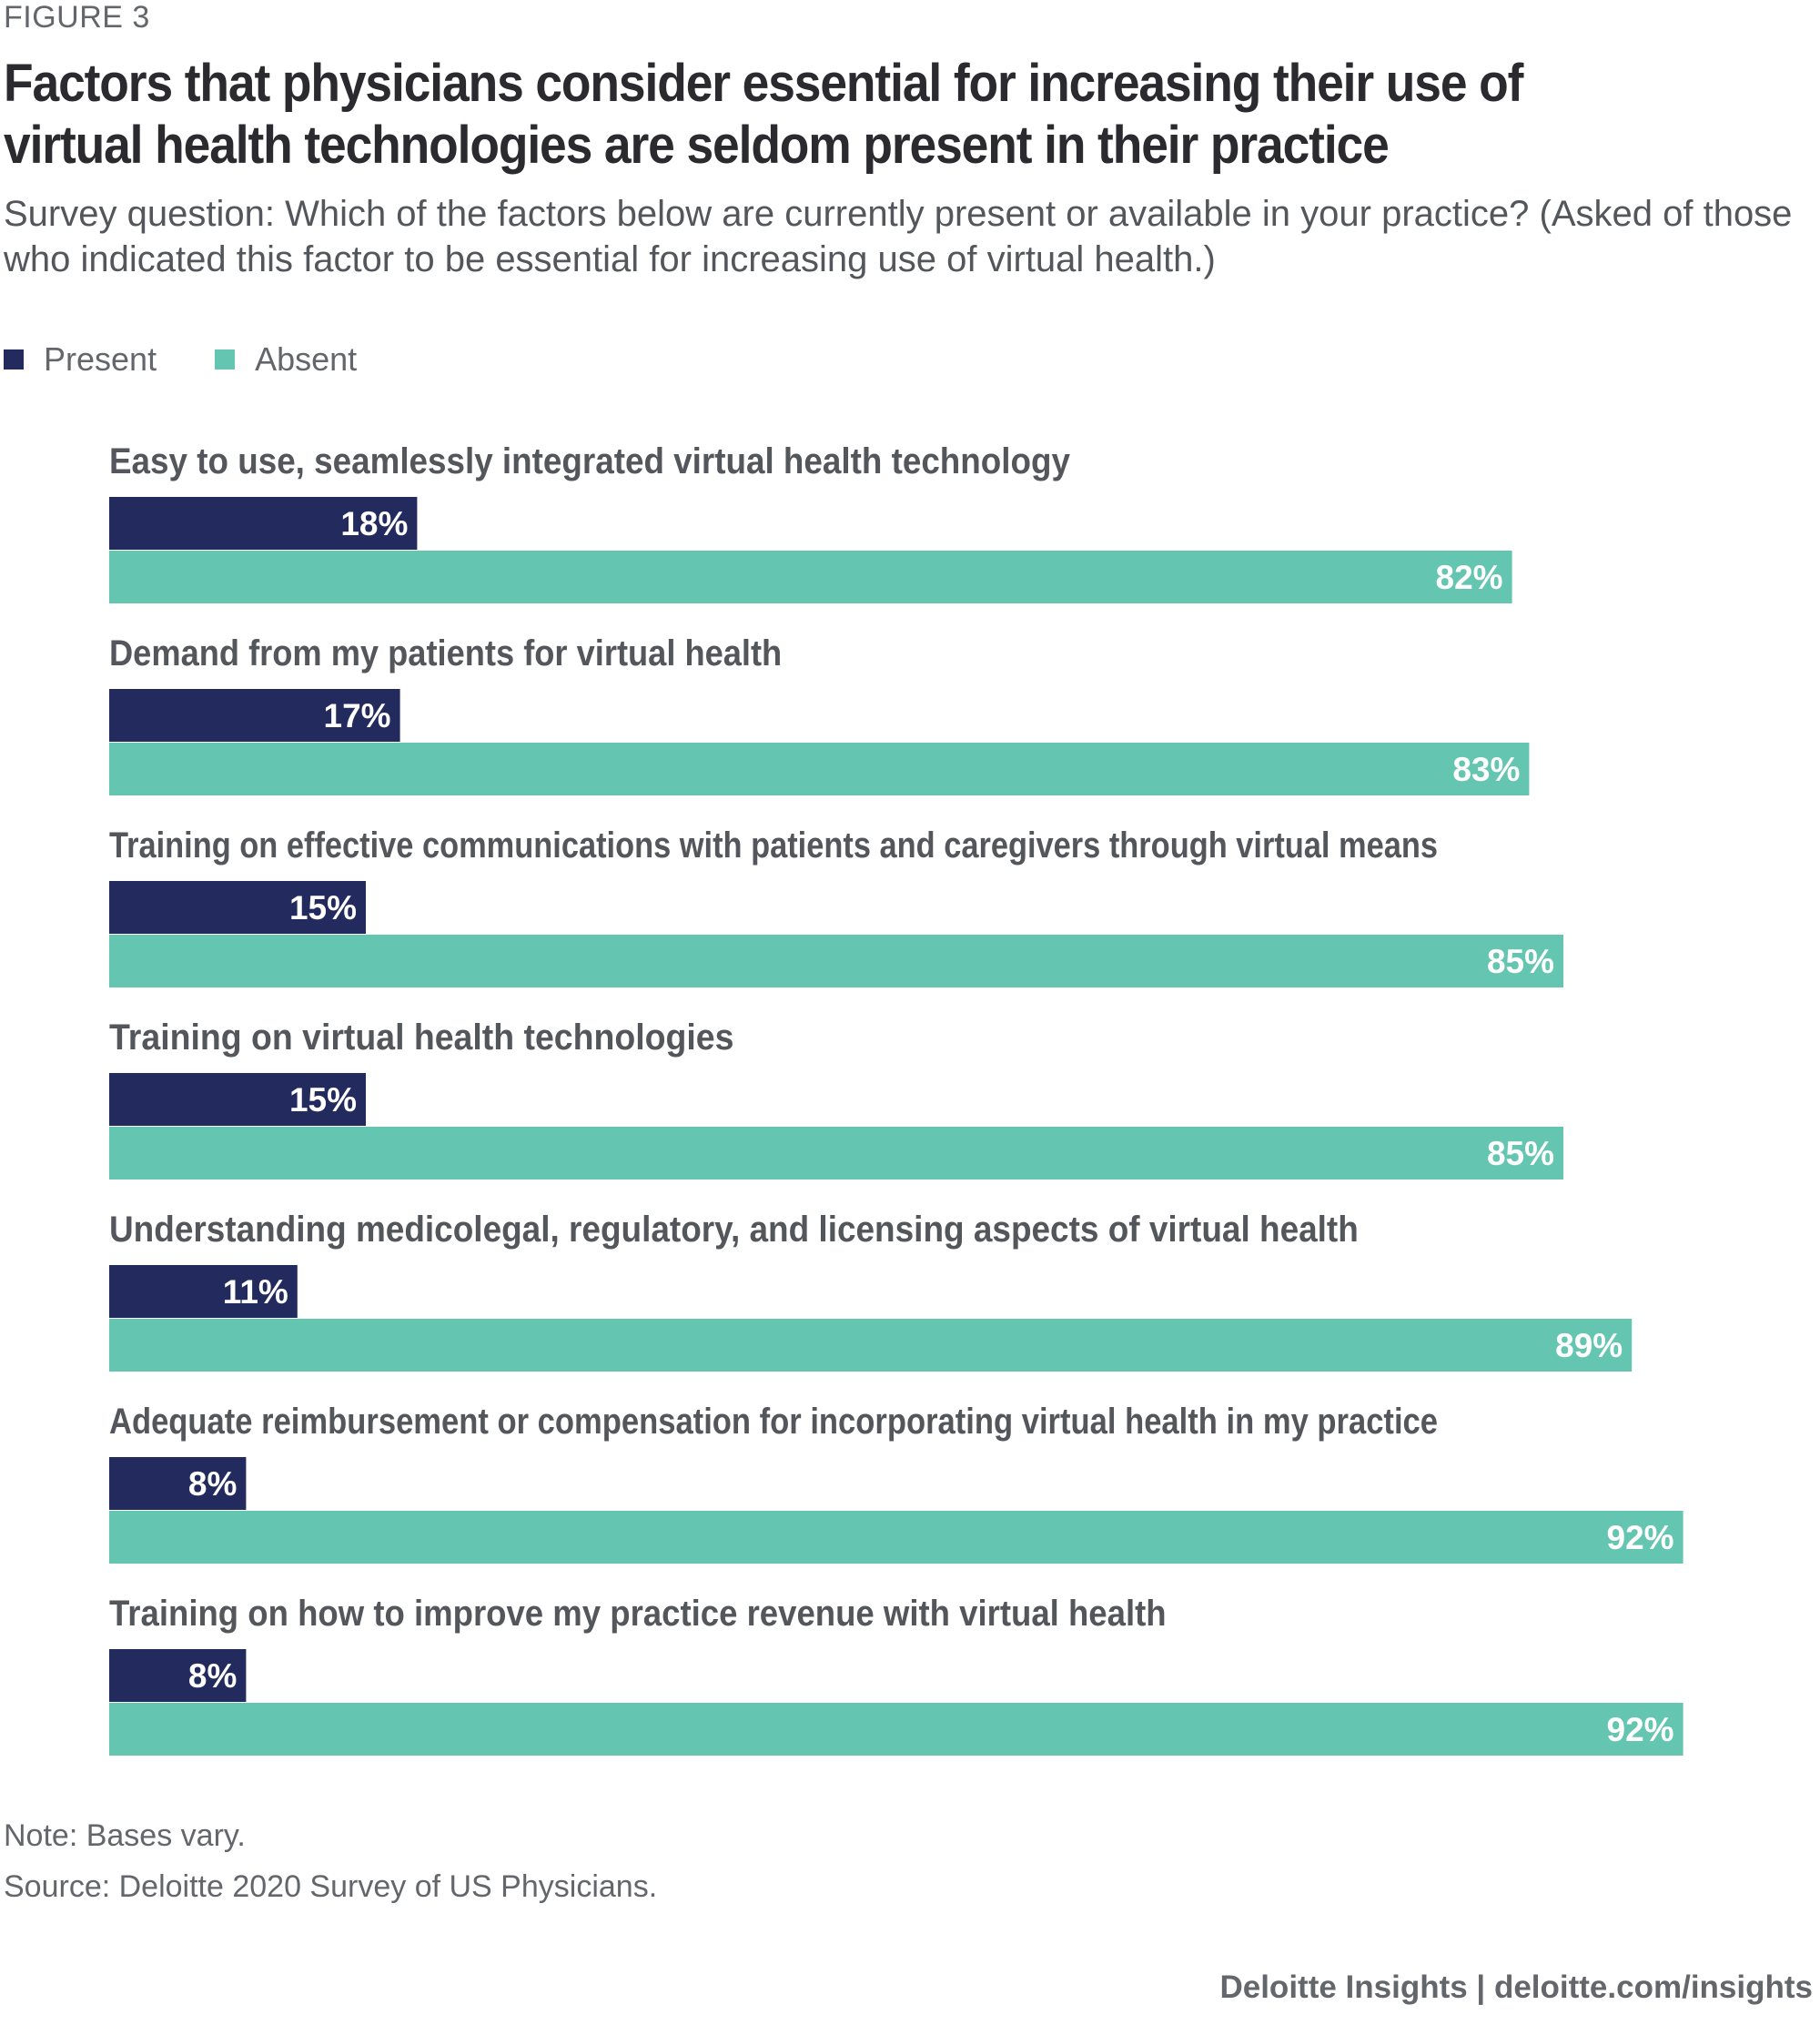 This screenshot has height=2035, width=1820. Describe the element at coordinates (226, 359) in the screenshot. I see `legend-swatch-absent` at that location.